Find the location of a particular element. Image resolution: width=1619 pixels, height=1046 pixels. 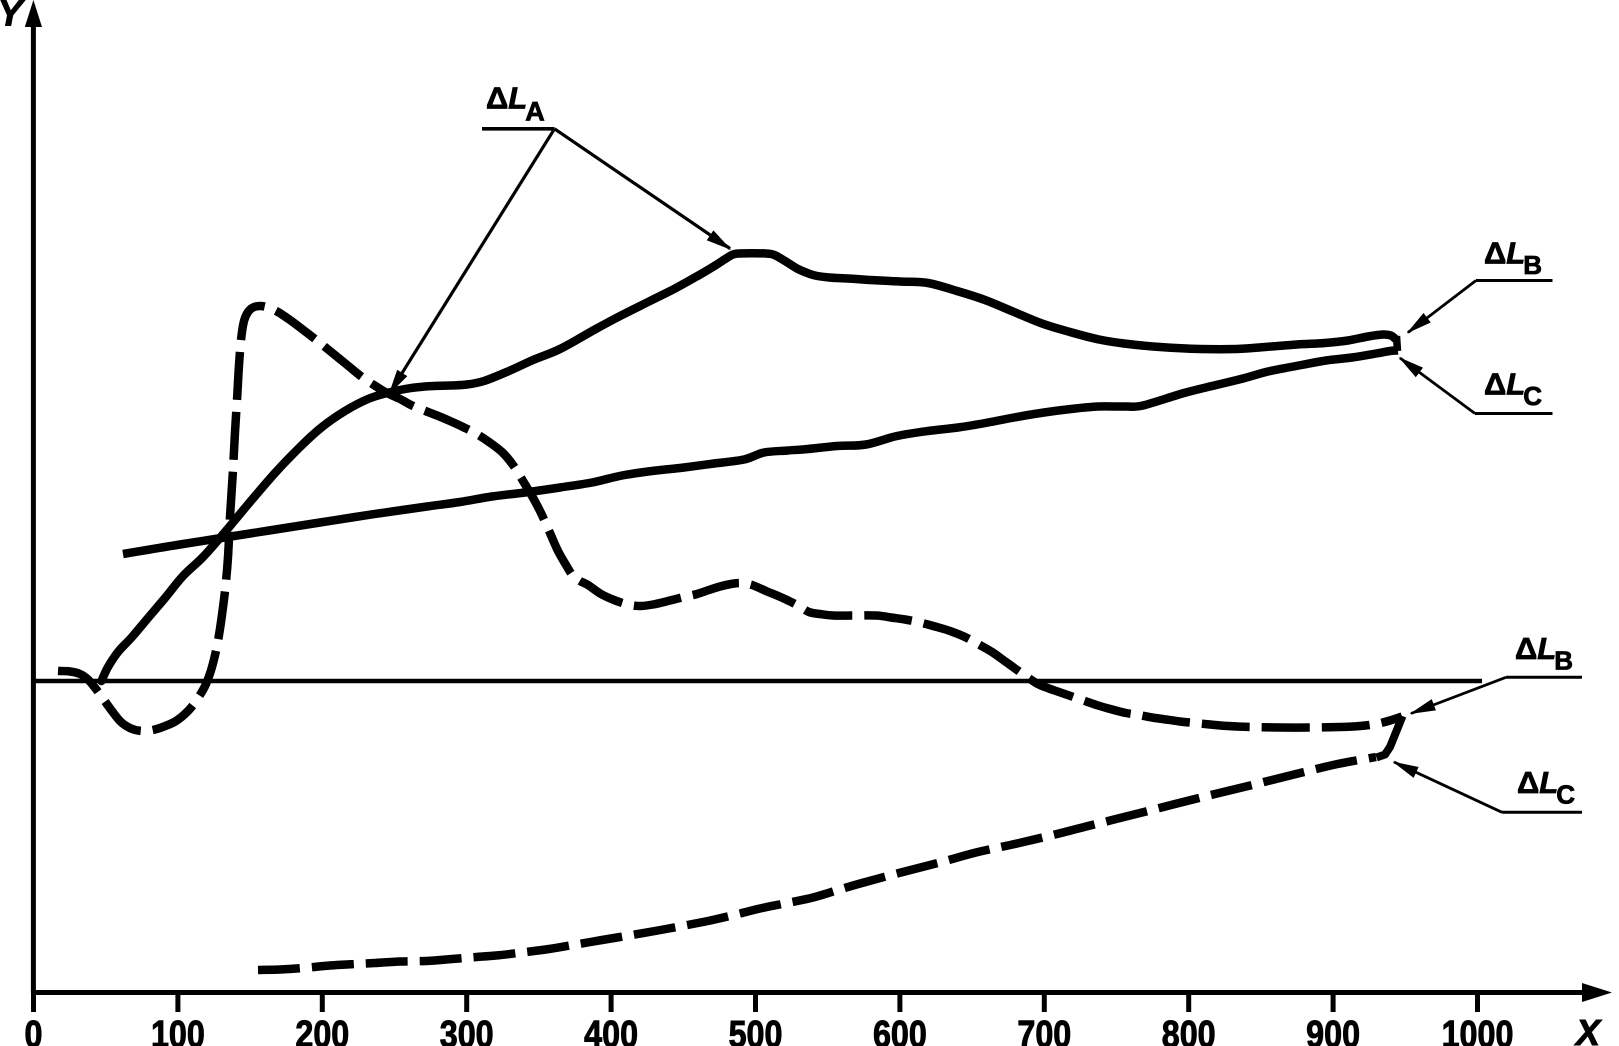

svg-text: 900 is located at coordinates (1333, 1030).